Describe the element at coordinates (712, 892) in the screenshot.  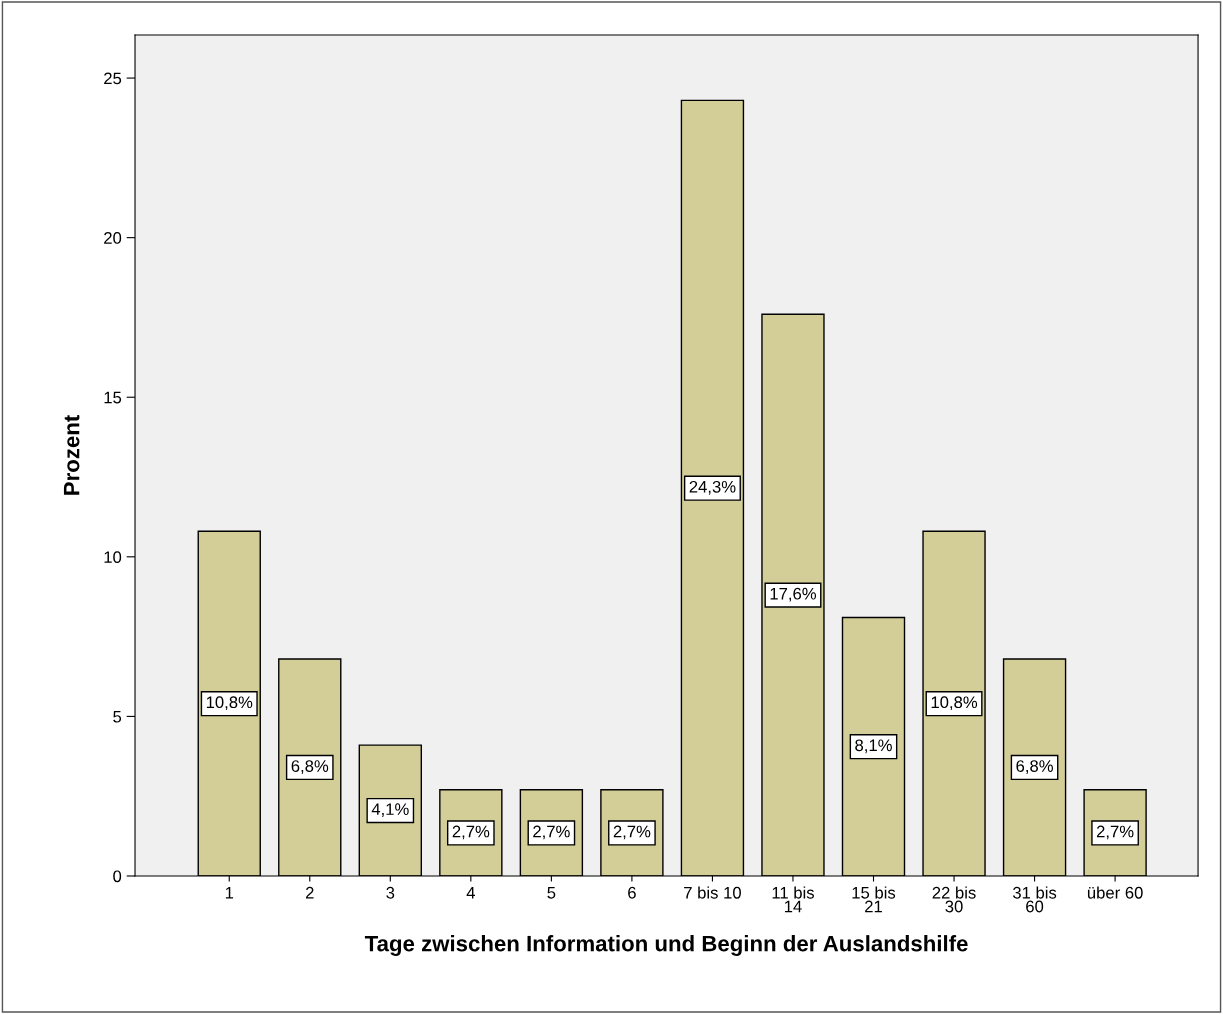
I see `x-tick-label: 7 bis 10` at that location.